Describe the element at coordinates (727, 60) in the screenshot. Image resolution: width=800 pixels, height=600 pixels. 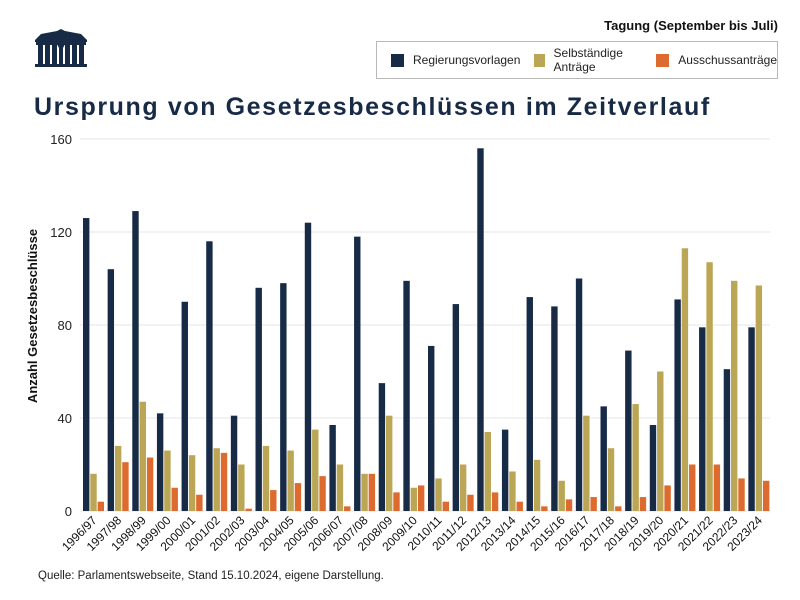
I see `legend-label: Ausschussanträge` at that location.